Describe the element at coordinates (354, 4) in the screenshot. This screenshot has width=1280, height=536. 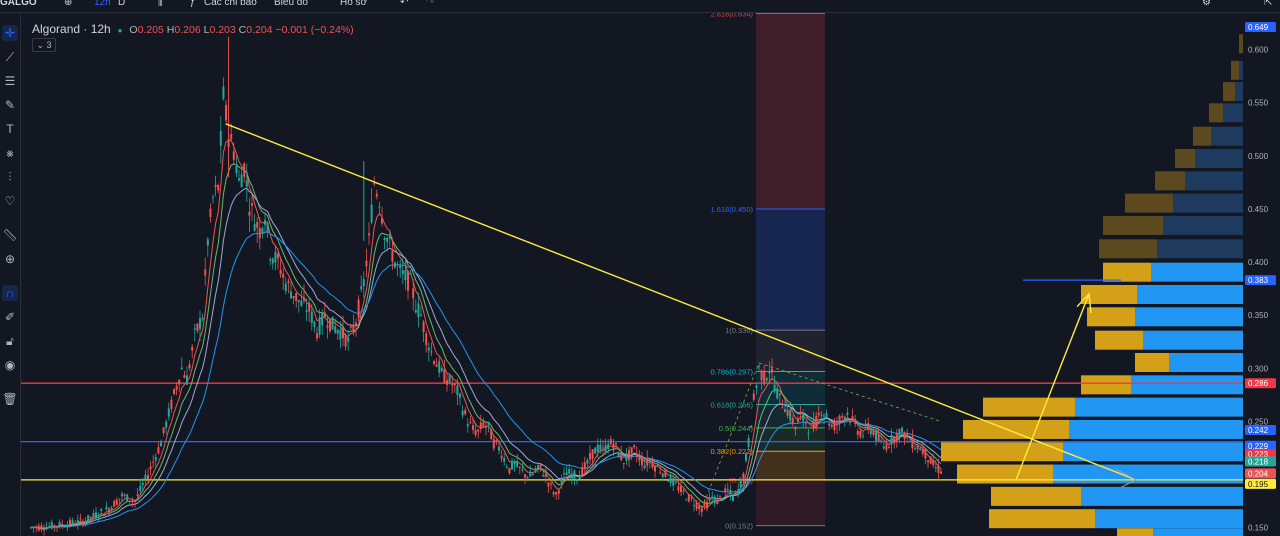
I see `profile-button: Hồ sơ` at that location.